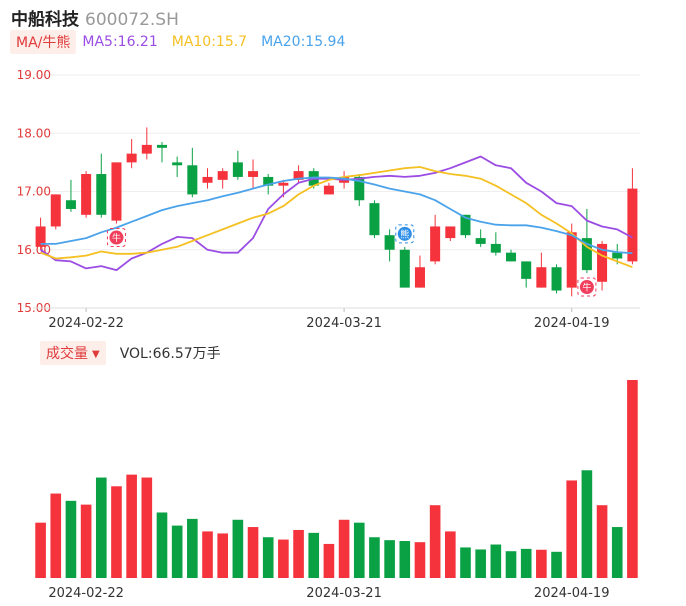  I want to click on volume-indicator-selector: 成交量 ▼, so click(73, 353).